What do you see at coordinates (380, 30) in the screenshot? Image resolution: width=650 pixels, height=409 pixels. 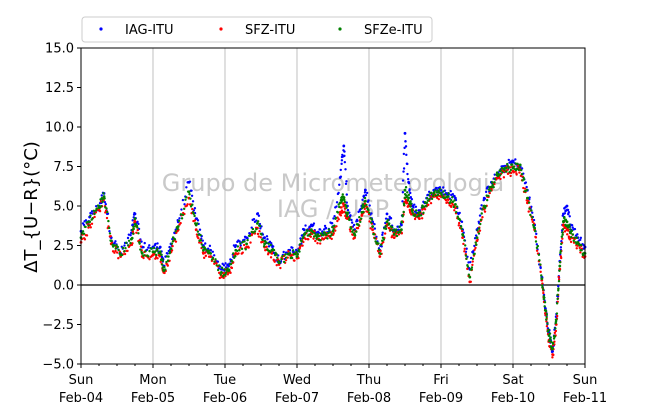 I see `legend-entry-sfze-itu: SFZe-ITU` at bounding box center [380, 30].